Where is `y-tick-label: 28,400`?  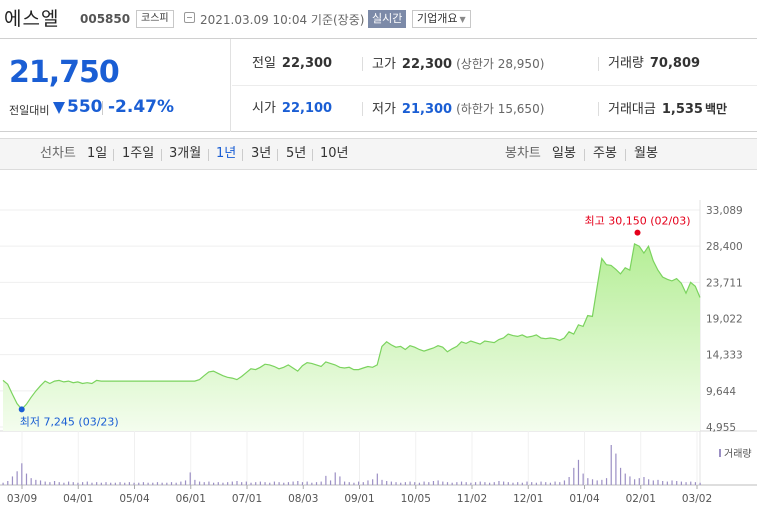
y-tick-label: 28,400 is located at coordinates (724, 247).